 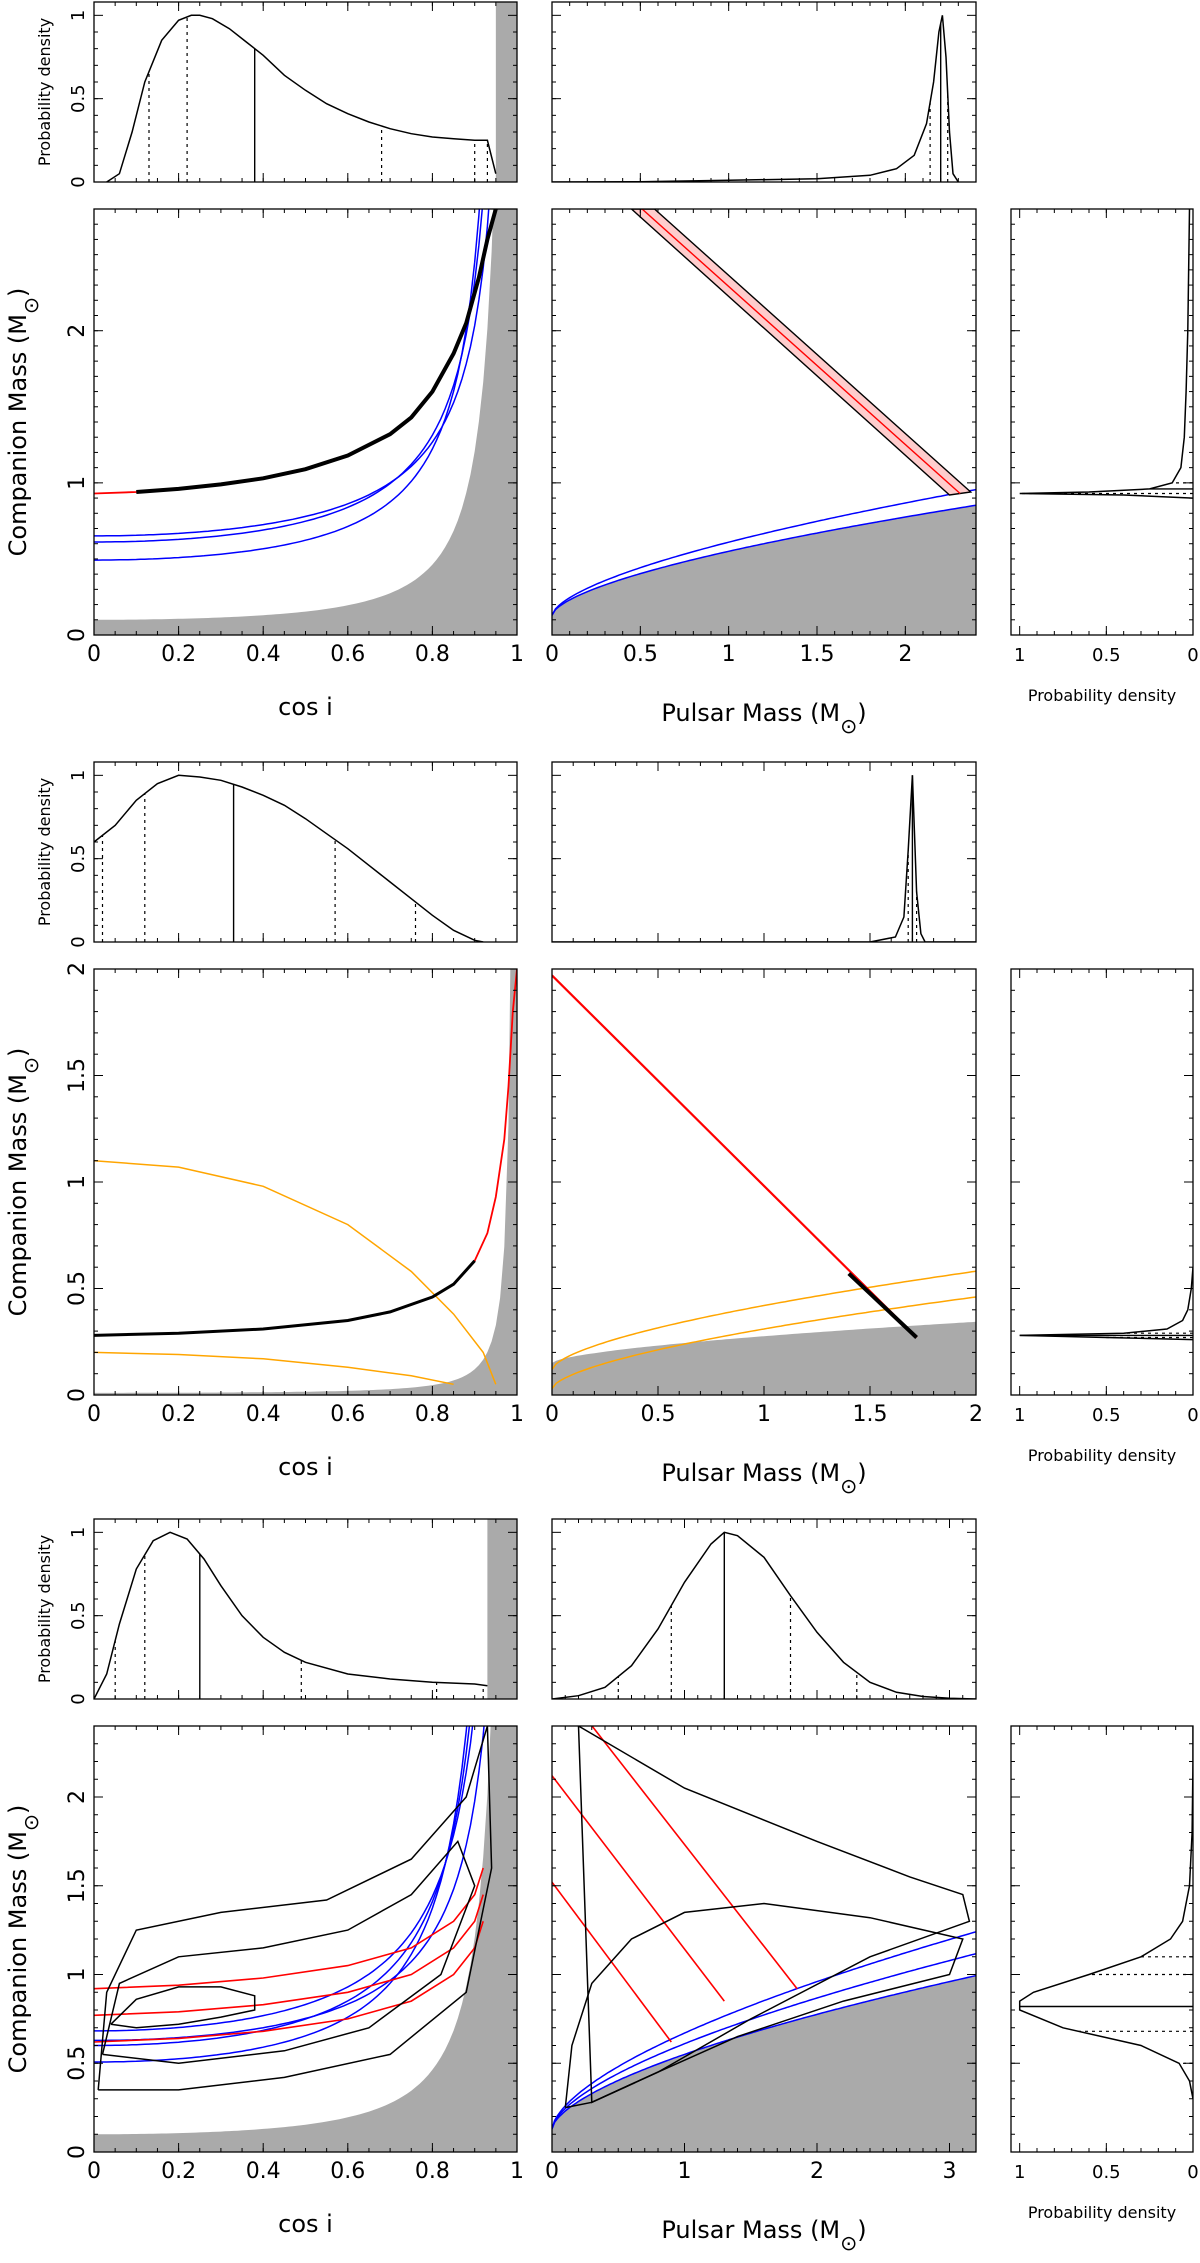 What do you see at coordinates (1192, 1415) in the screenshot?
I see `row2-mc-pdf-xtick-label: 0` at bounding box center [1192, 1415].